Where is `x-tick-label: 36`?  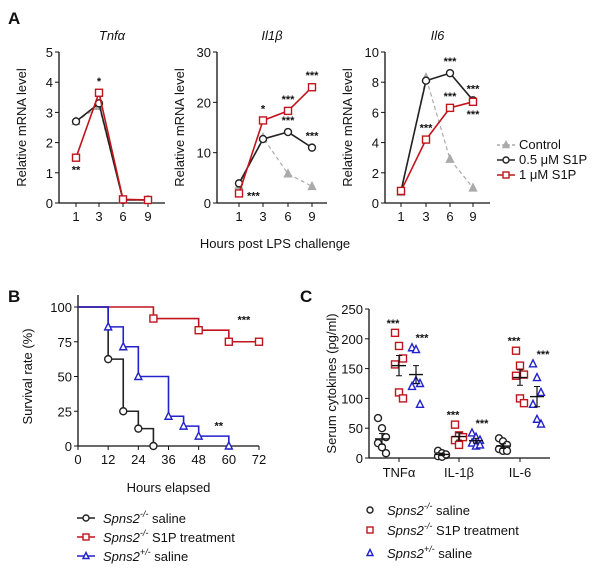
x-tick-label: 36 is located at coordinates (168, 459).